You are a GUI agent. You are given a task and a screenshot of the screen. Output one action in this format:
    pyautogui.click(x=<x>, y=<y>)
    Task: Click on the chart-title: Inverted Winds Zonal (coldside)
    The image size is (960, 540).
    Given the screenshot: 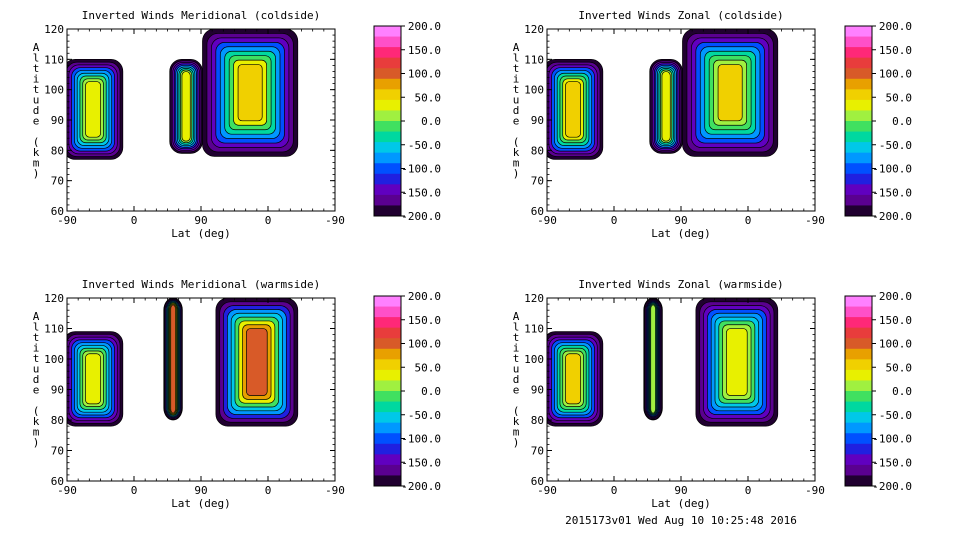 What is the action you would take?
    pyautogui.click(x=680, y=15)
    